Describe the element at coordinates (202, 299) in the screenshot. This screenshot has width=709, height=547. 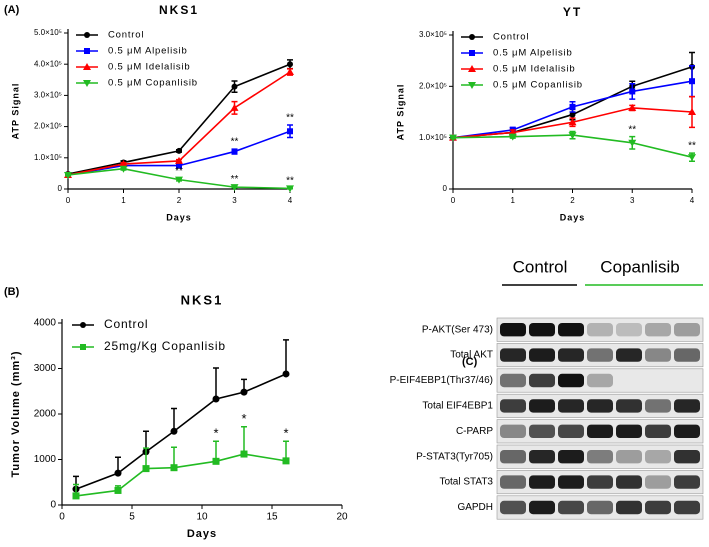
I see `chart-title: NKS1` at that location.